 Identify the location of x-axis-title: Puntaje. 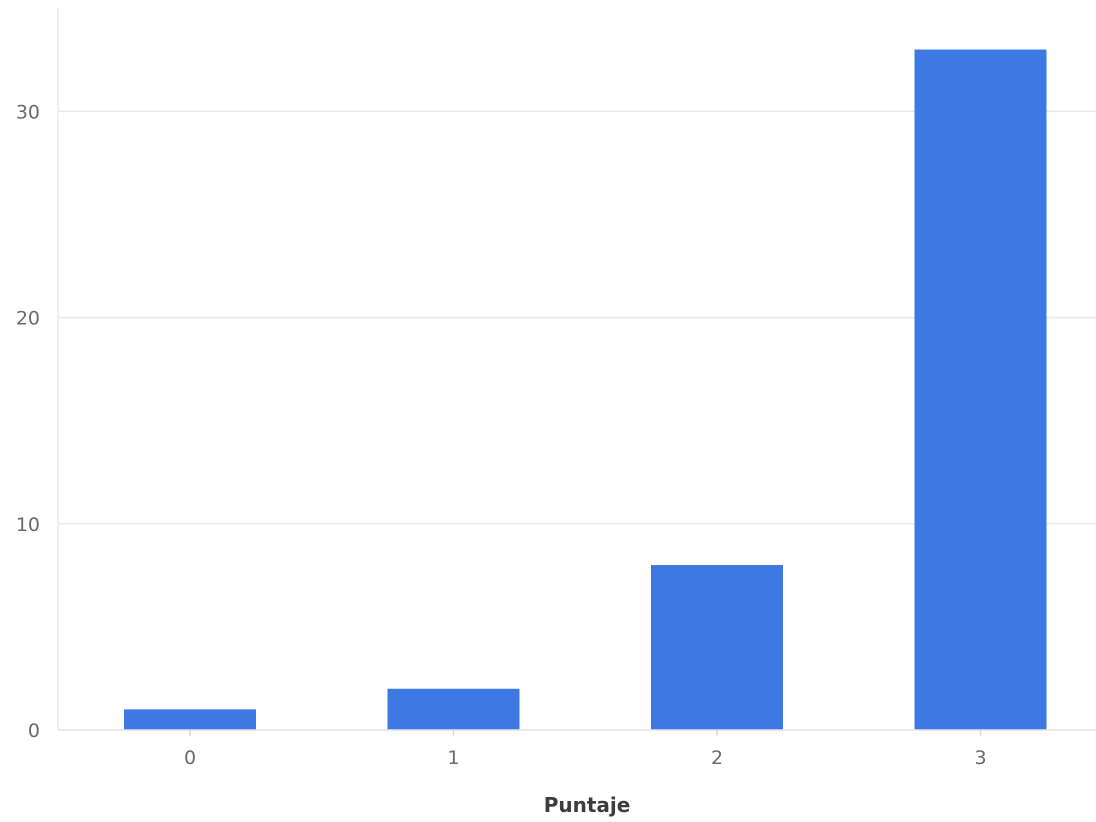
(587, 805).